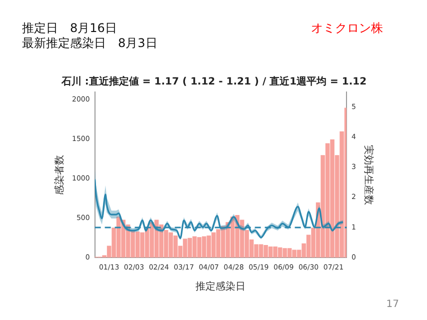  I want to click on text: 17, so click(392, 304).